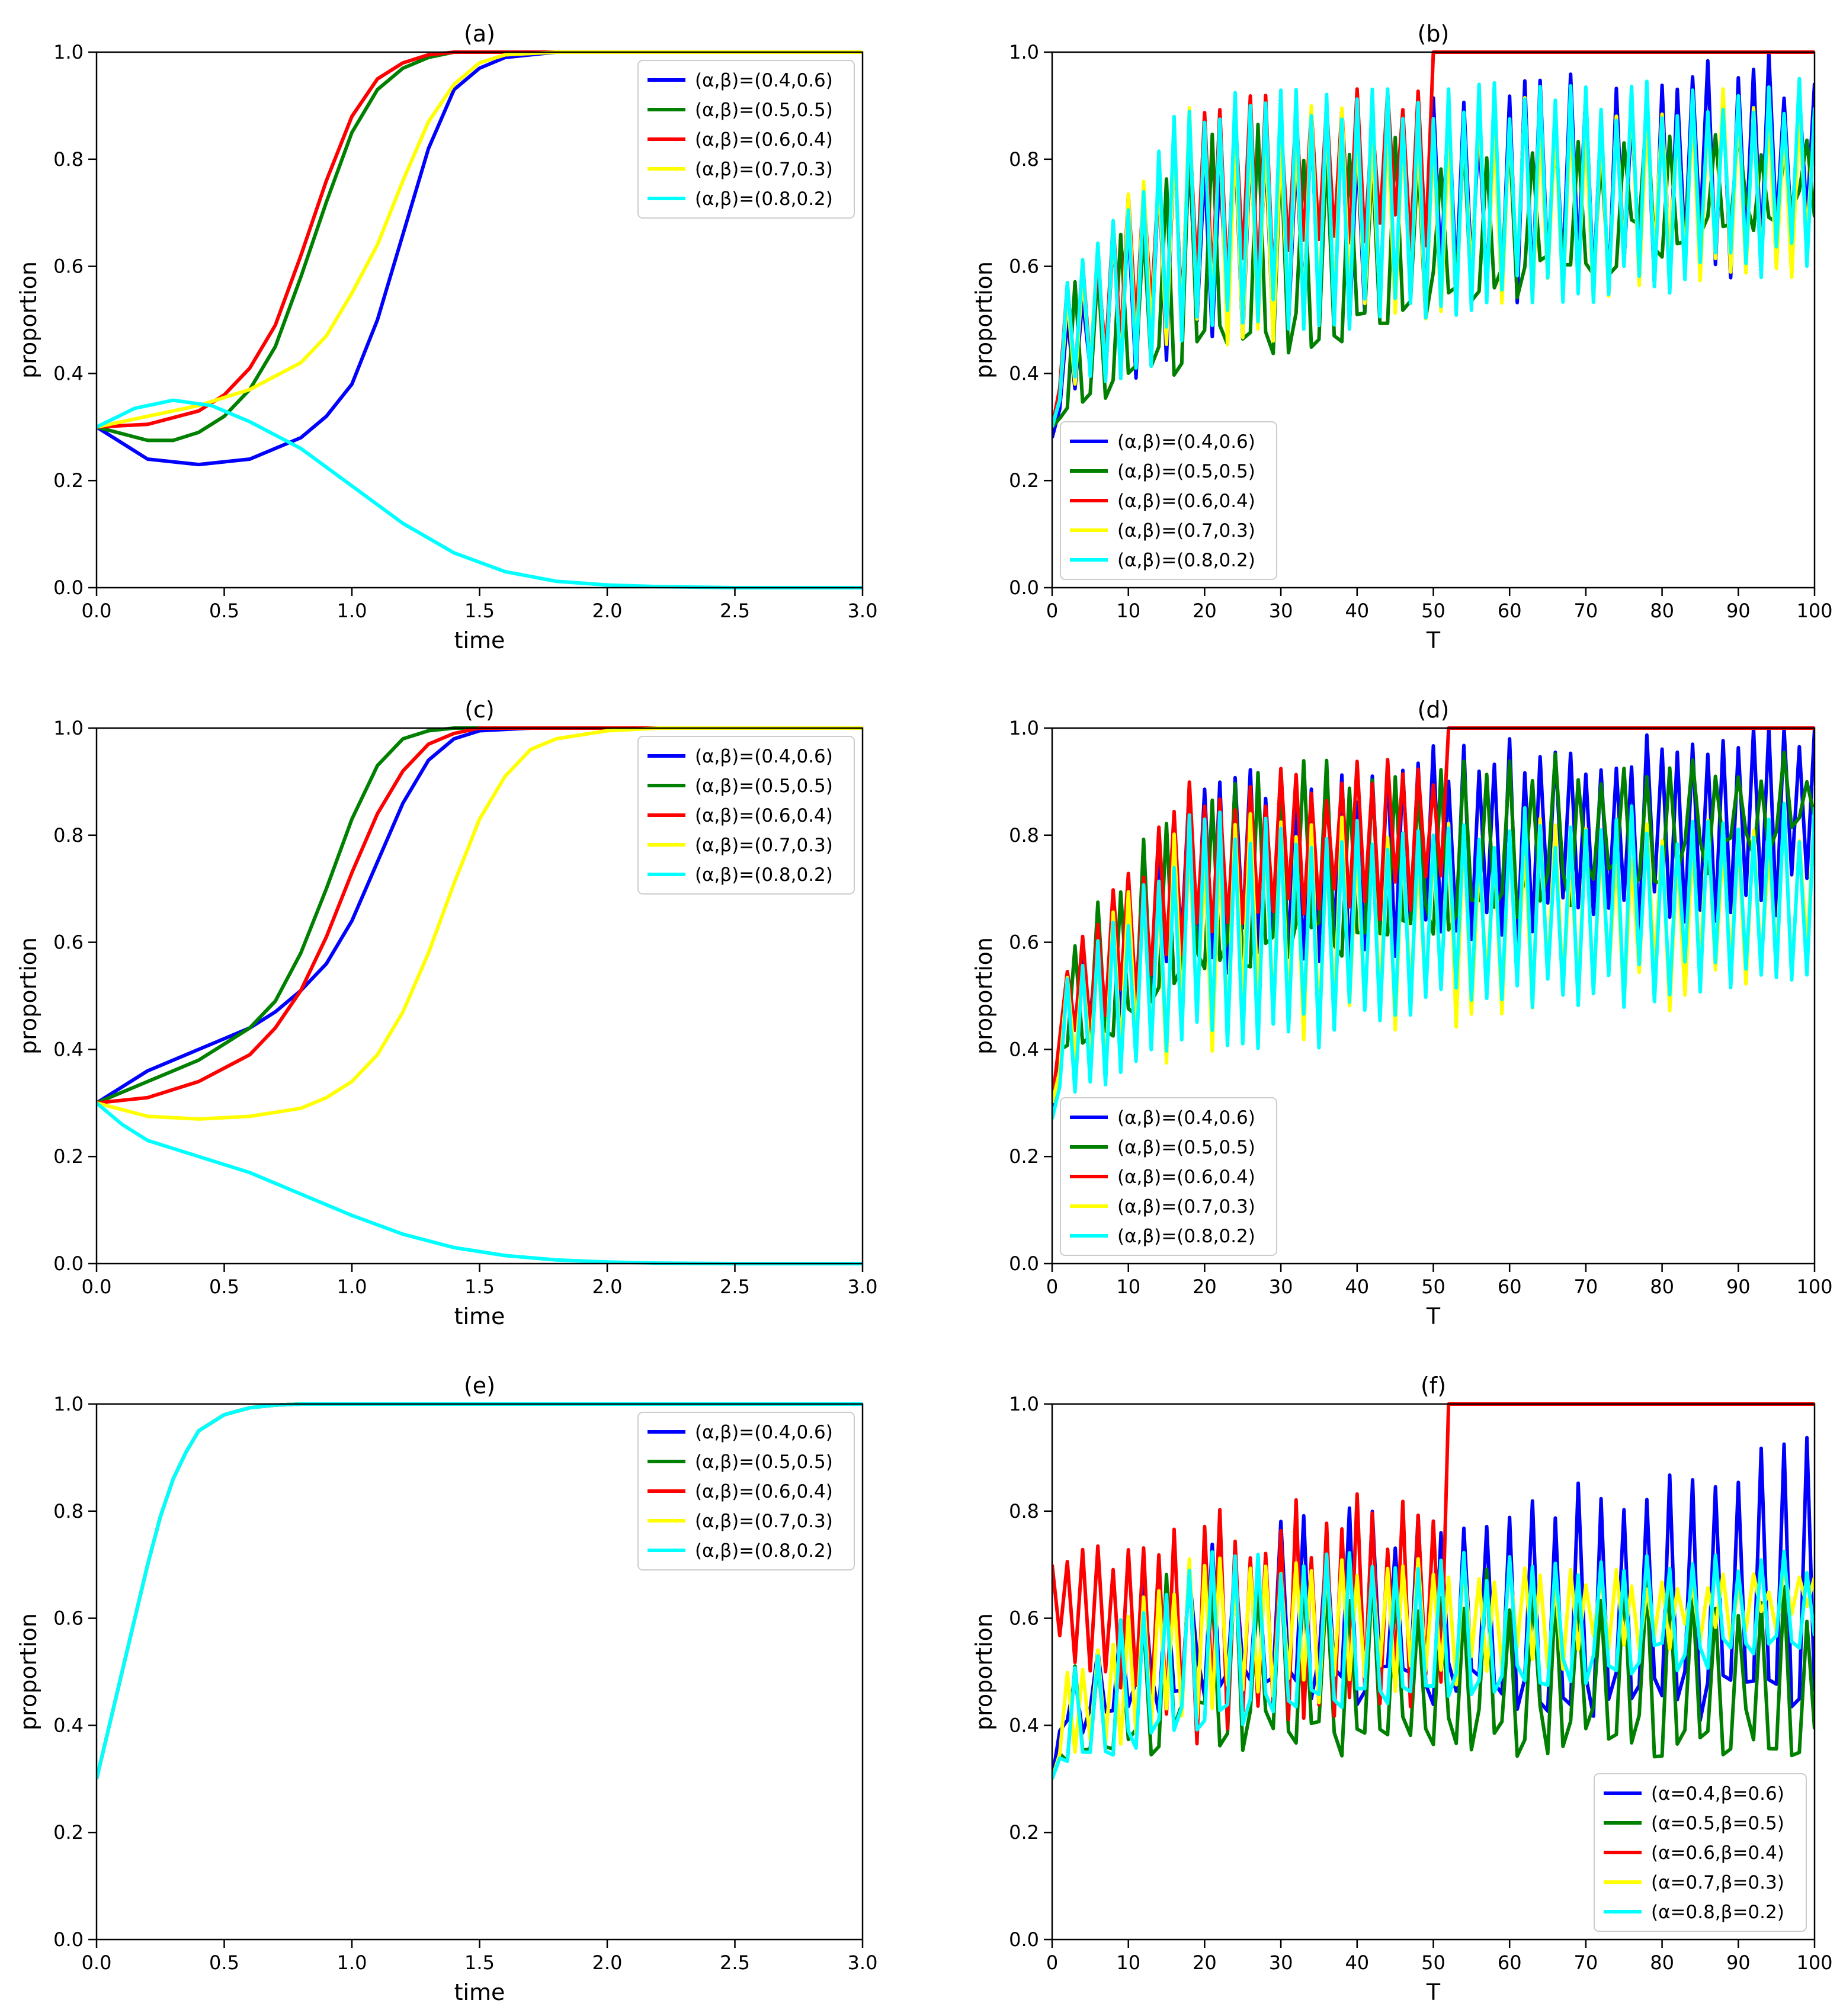  What do you see at coordinates (1052, 1286) in the screenshot?
I see `x-tick-label: 0` at bounding box center [1052, 1286].